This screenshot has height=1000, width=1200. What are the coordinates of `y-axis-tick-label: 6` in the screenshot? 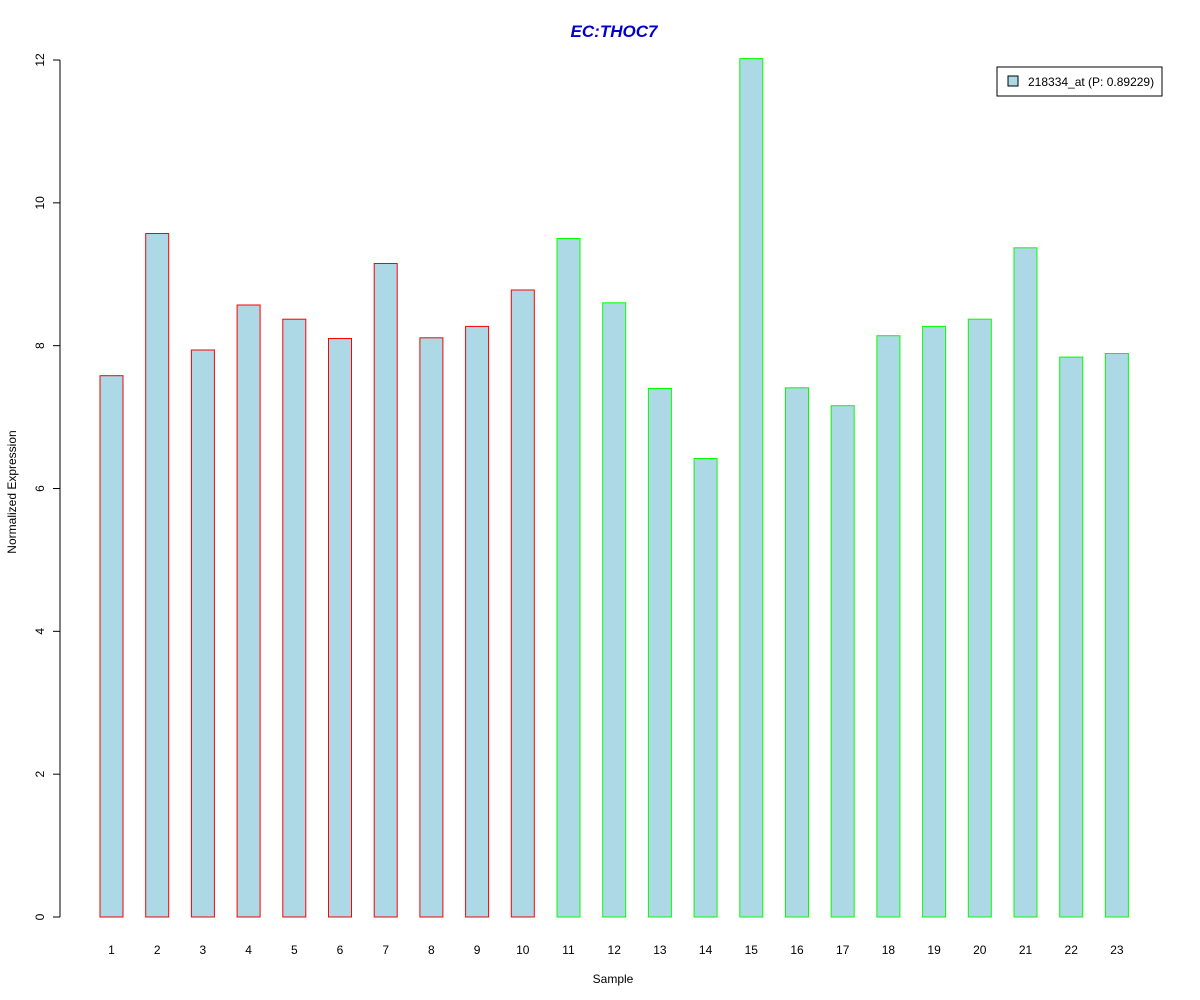 It's located at (40, 488).